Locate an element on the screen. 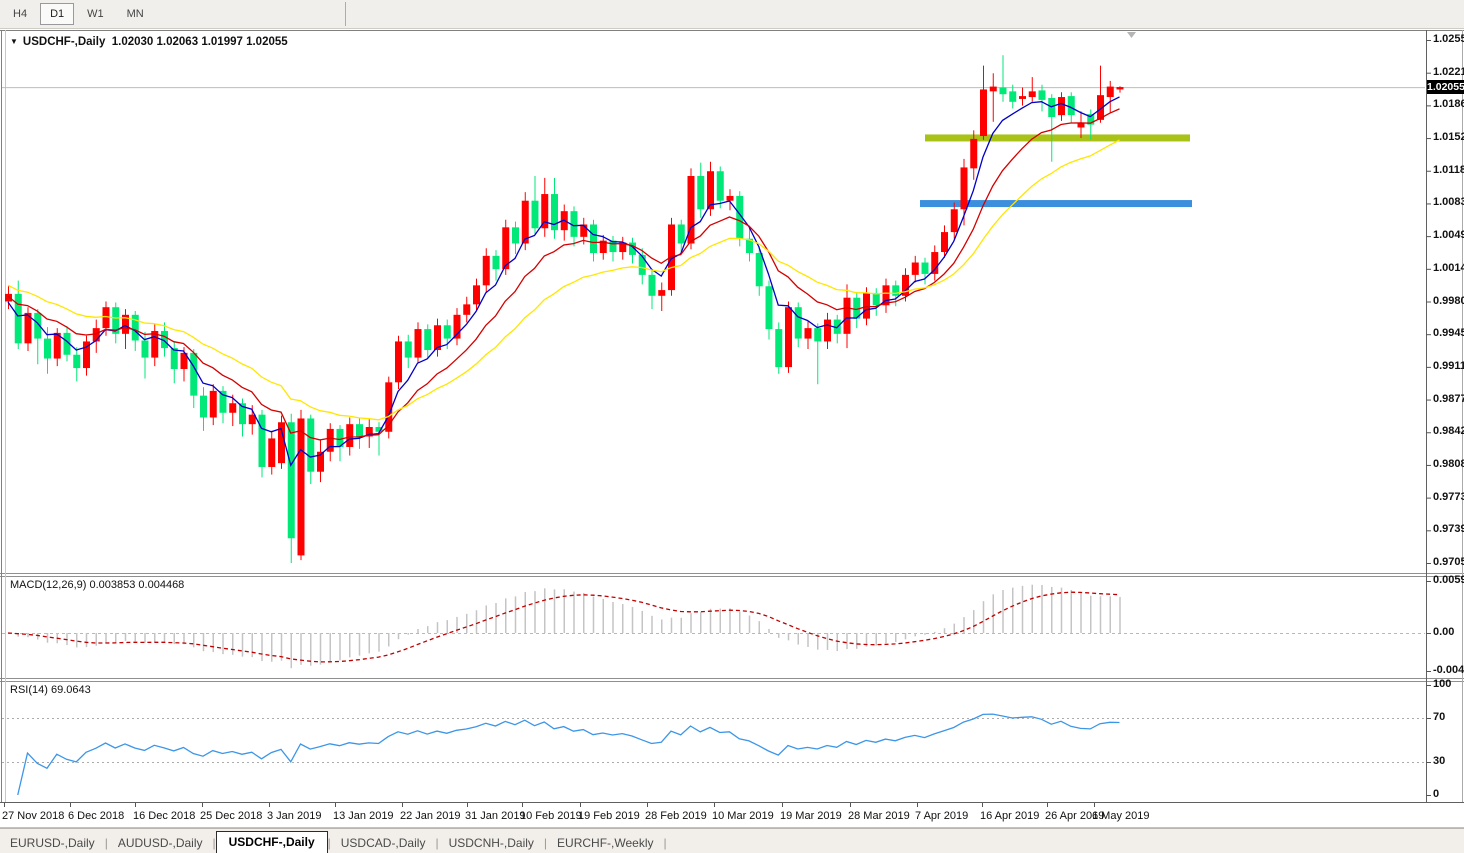  date-axis-label: 31 Jan 2019 is located at coordinates (495, 816).